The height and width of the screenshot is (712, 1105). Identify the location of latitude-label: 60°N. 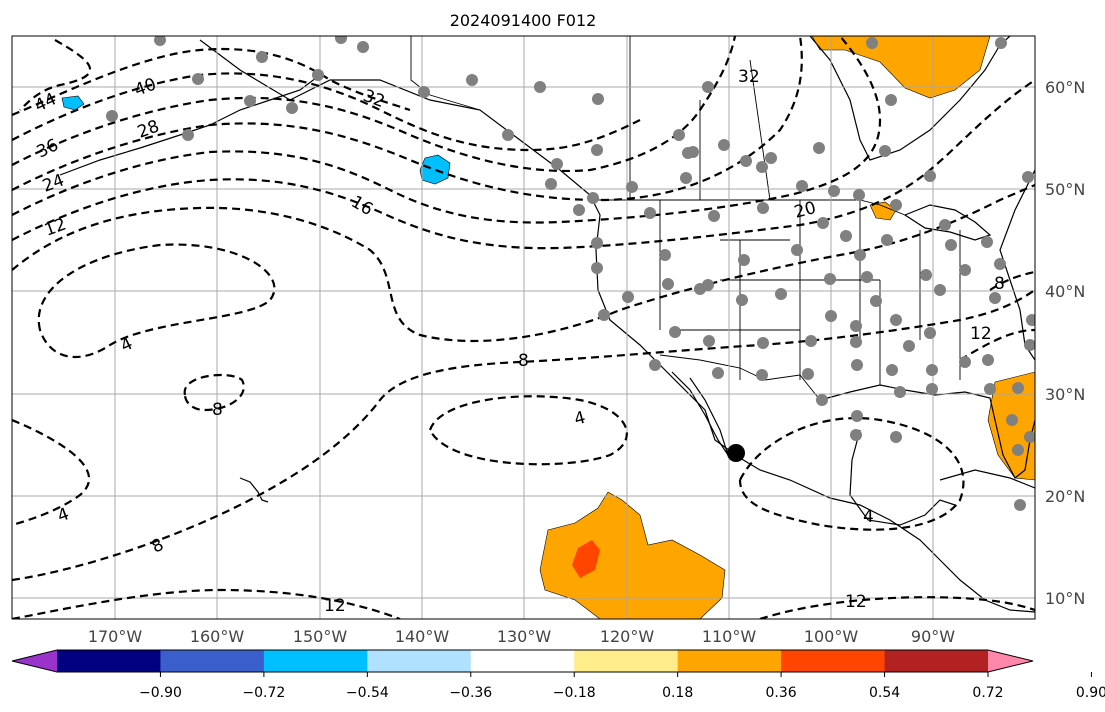
(1065, 87).